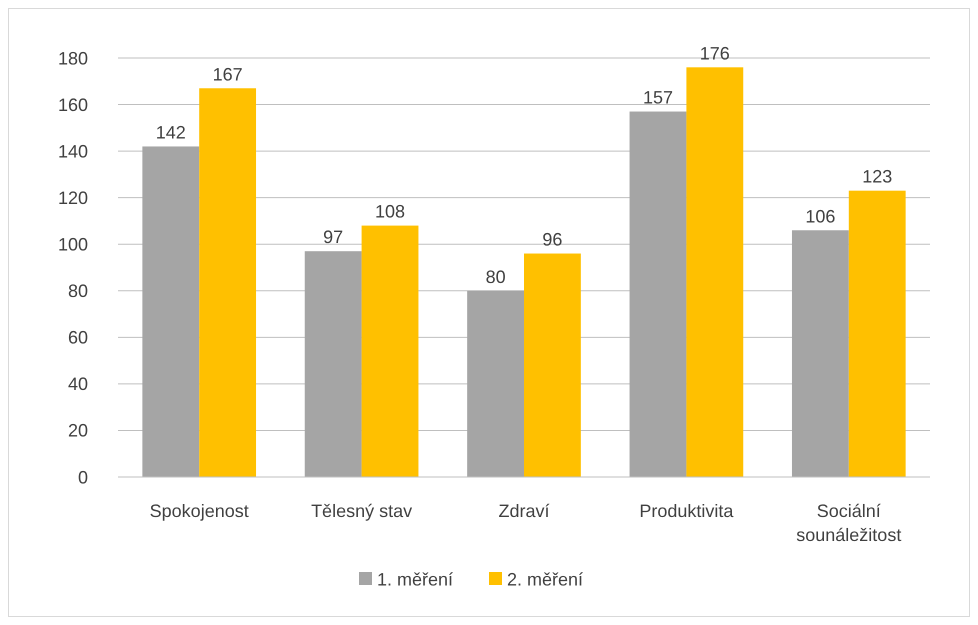 This screenshot has height=625, width=978. I want to click on legend-label: 1. měření, so click(415, 579).